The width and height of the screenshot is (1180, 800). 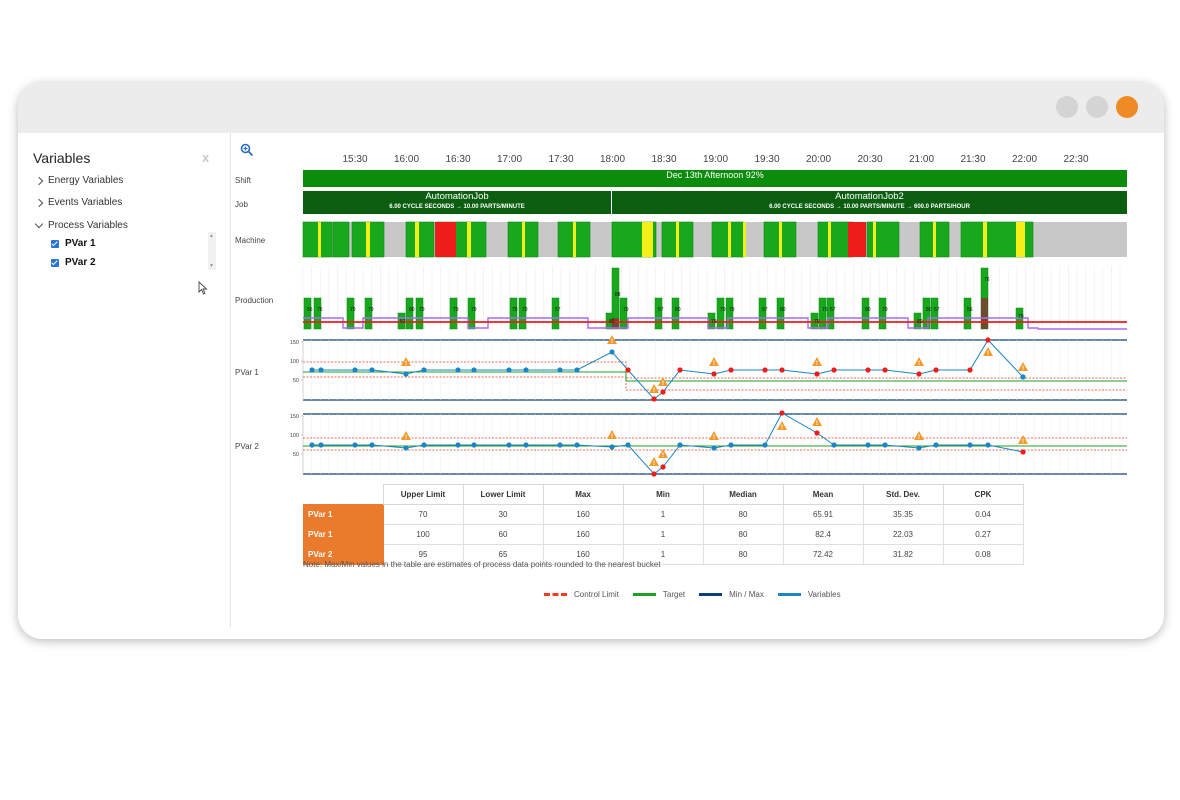 What do you see at coordinates (715, 159) in the screenshot?
I see `time-label: 19:00` at bounding box center [715, 159].